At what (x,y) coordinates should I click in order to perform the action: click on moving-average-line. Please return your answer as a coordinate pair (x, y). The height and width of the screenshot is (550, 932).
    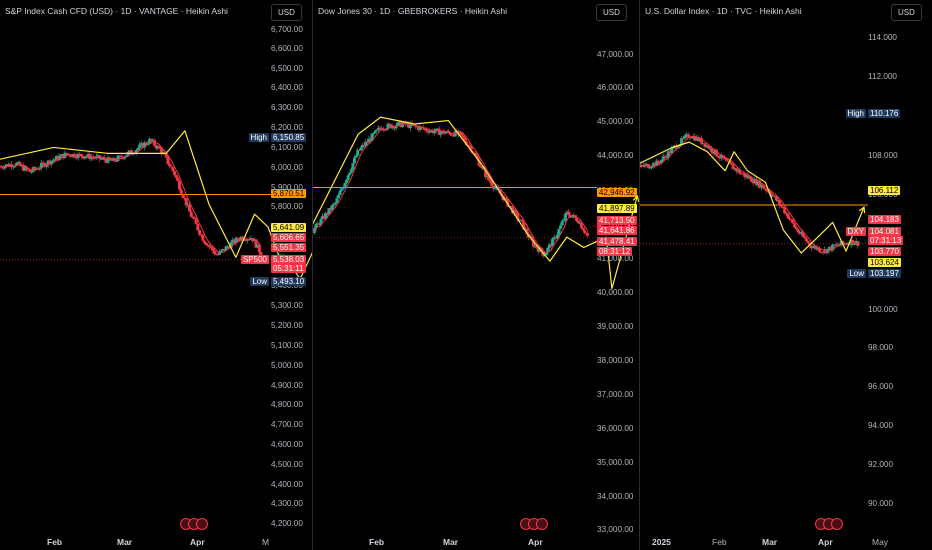
    Looking at the image, I should click on (131, 197).